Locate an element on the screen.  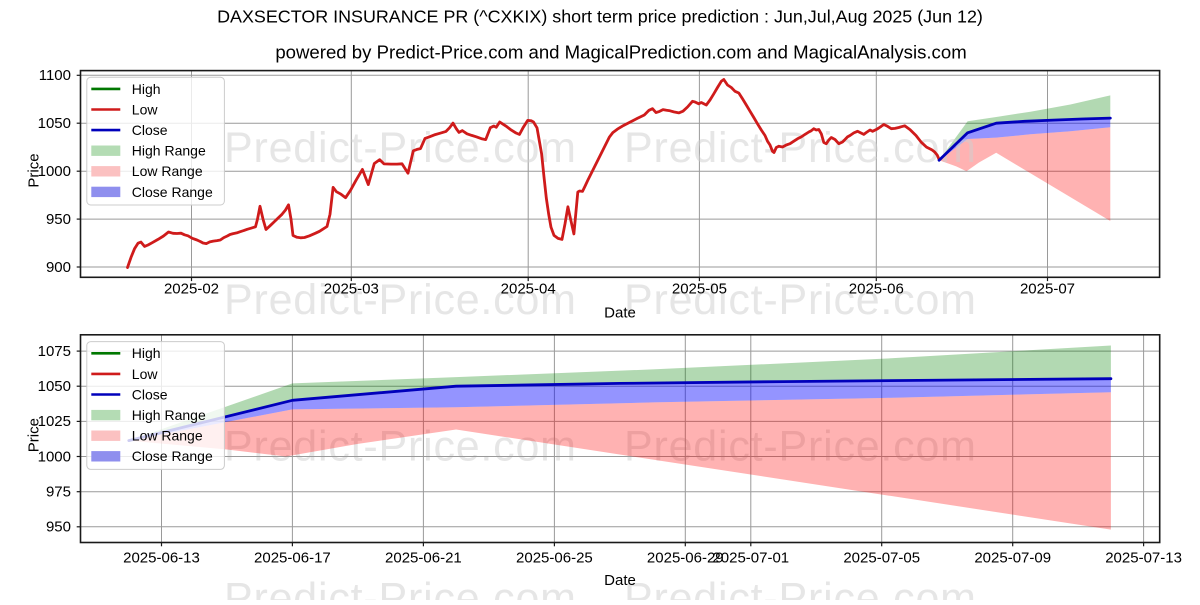
svg-text: 2025-03 is located at coordinates (351, 289).